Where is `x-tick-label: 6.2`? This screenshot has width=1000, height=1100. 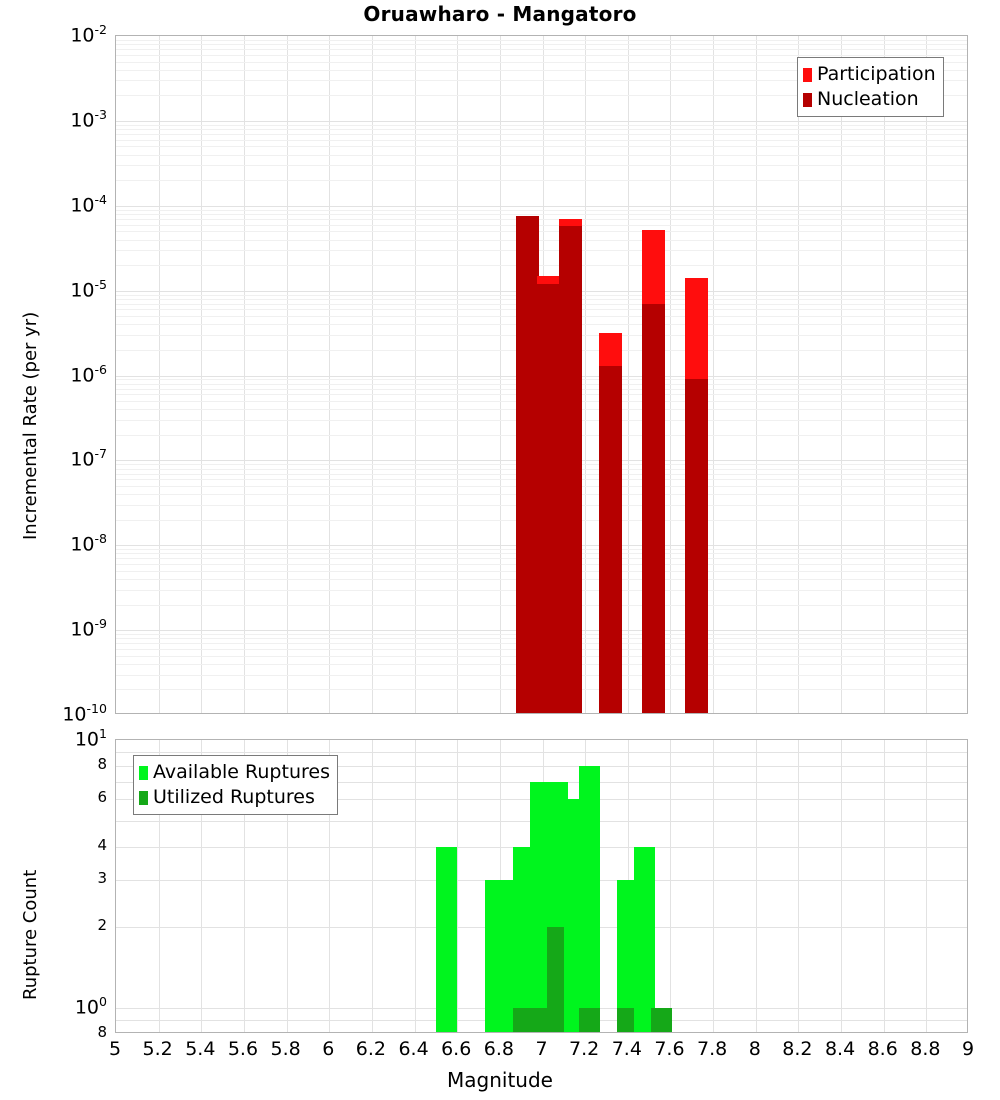
x-tick-label: 6.2 is located at coordinates (370, 1049).